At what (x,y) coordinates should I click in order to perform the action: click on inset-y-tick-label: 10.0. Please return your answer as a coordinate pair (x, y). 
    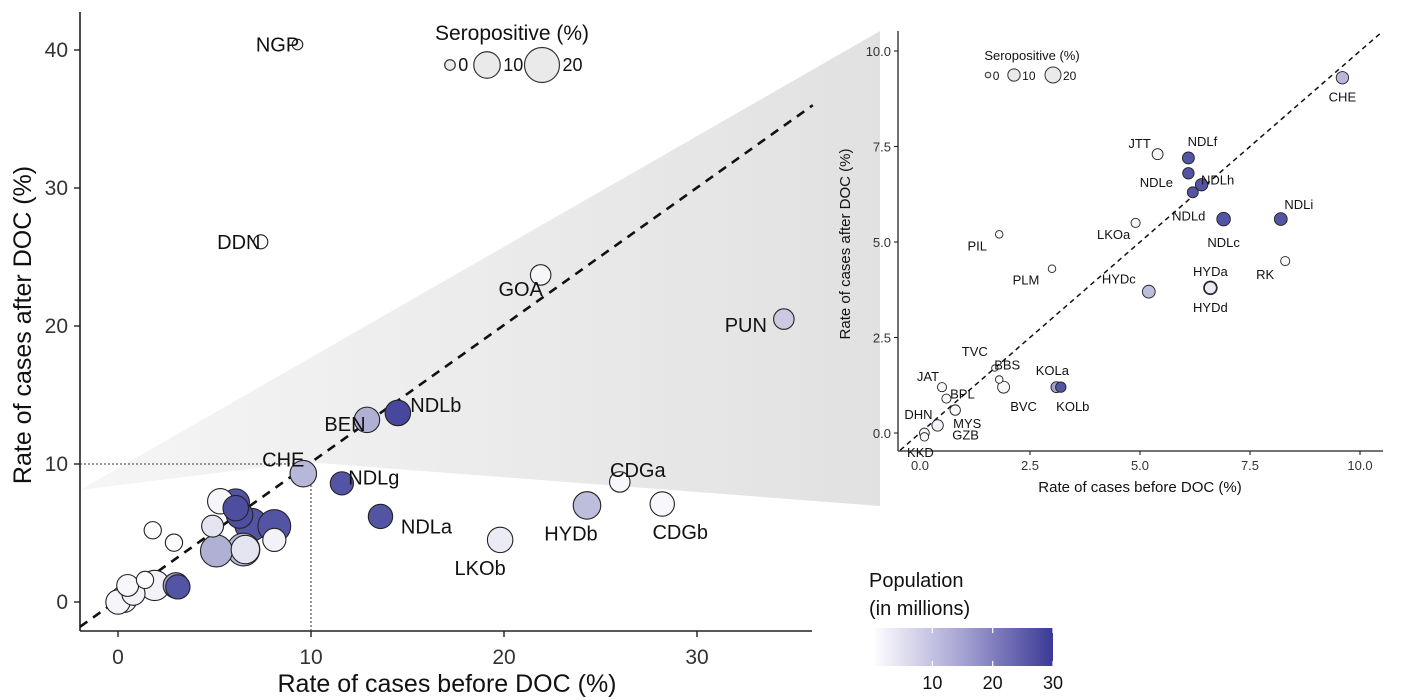
    Looking at the image, I should click on (878, 51).